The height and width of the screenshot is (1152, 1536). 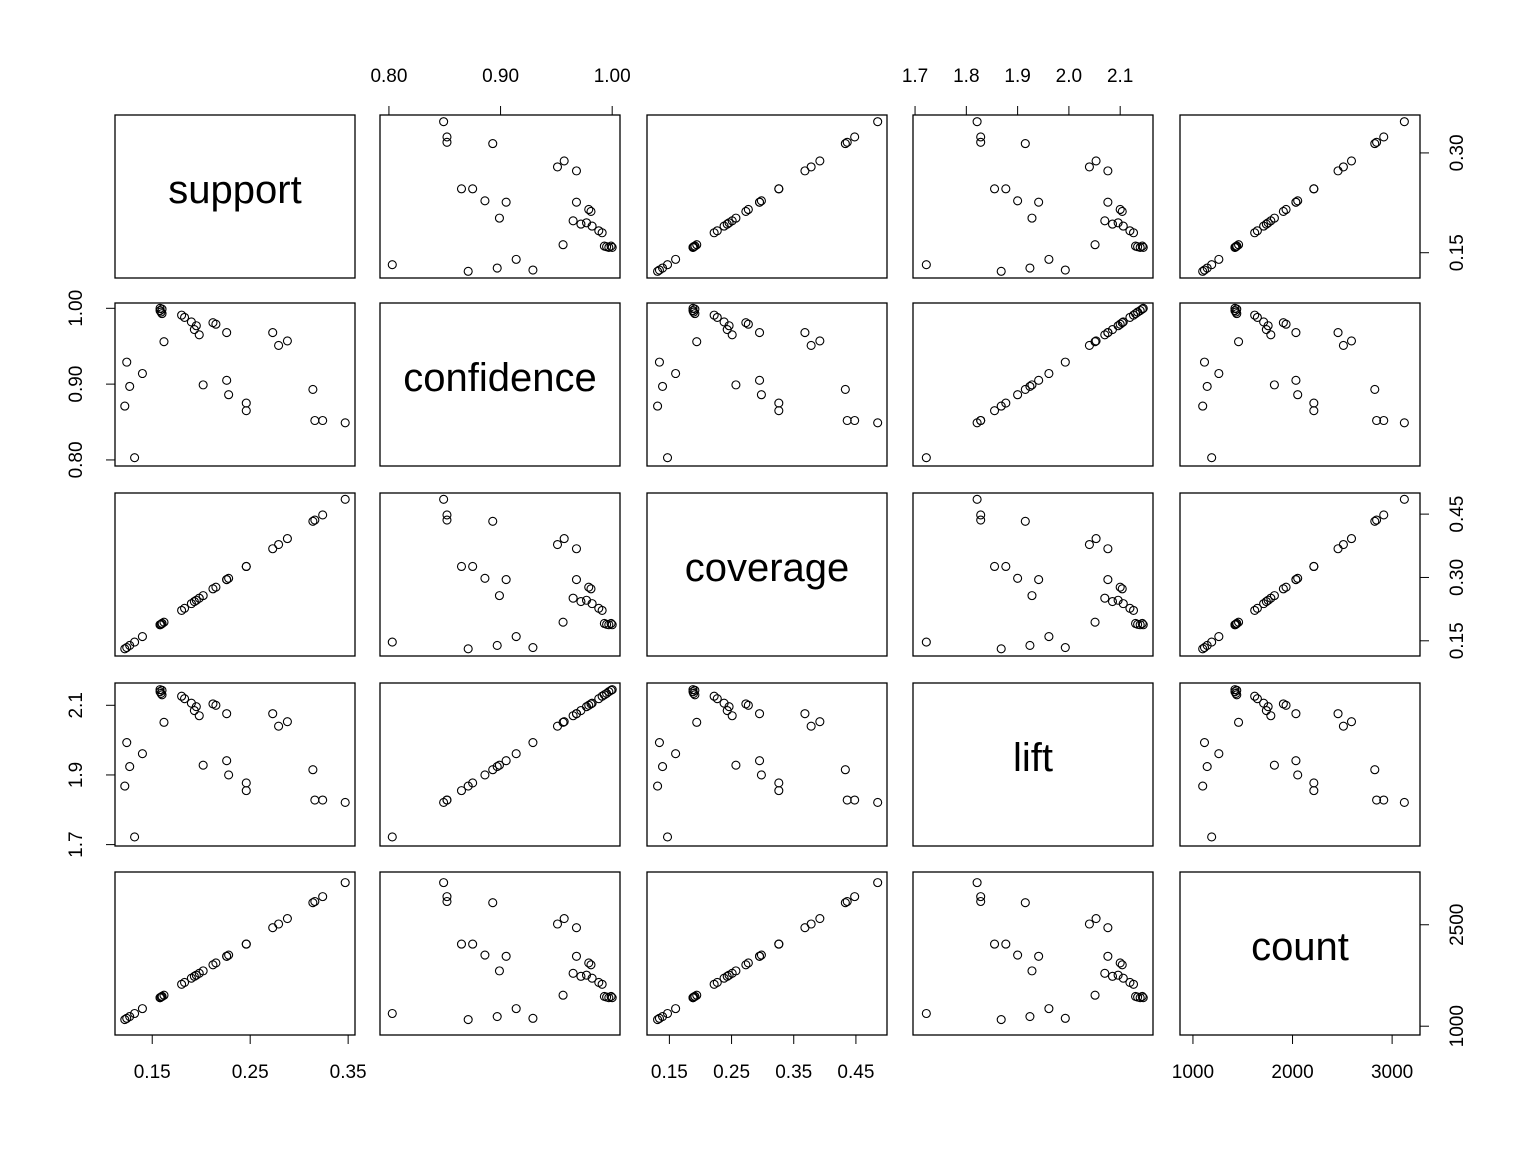 What do you see at coordinates (767, 568) in the screenshot?
I see `diagonal-label: coverage` at bounding box center [767, 568].